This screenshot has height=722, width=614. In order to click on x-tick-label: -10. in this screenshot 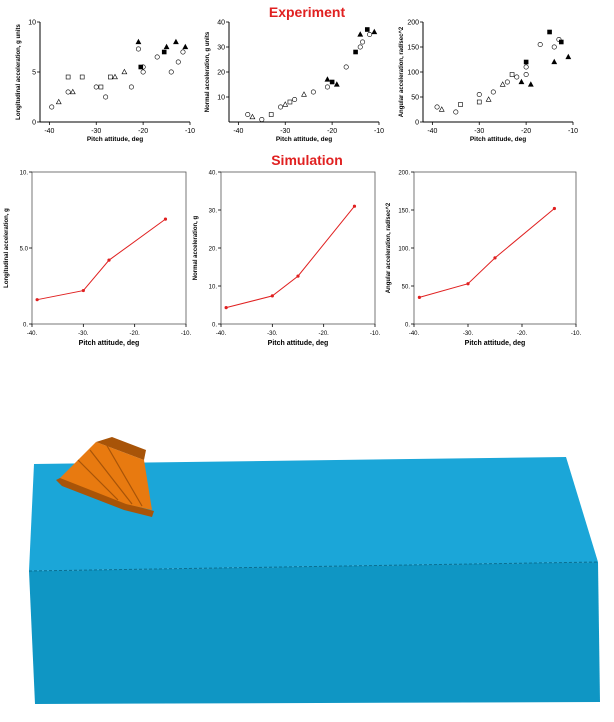, I will do `click(576, 334)`.